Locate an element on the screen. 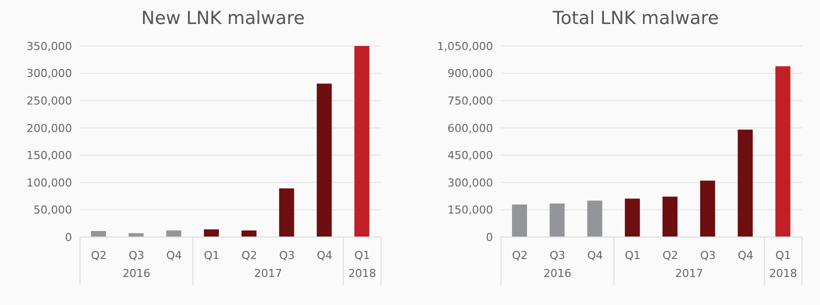 This screenshot has width=820, height=305. y-tick-label: 1,050,000 is located at coordinates (465, 46).